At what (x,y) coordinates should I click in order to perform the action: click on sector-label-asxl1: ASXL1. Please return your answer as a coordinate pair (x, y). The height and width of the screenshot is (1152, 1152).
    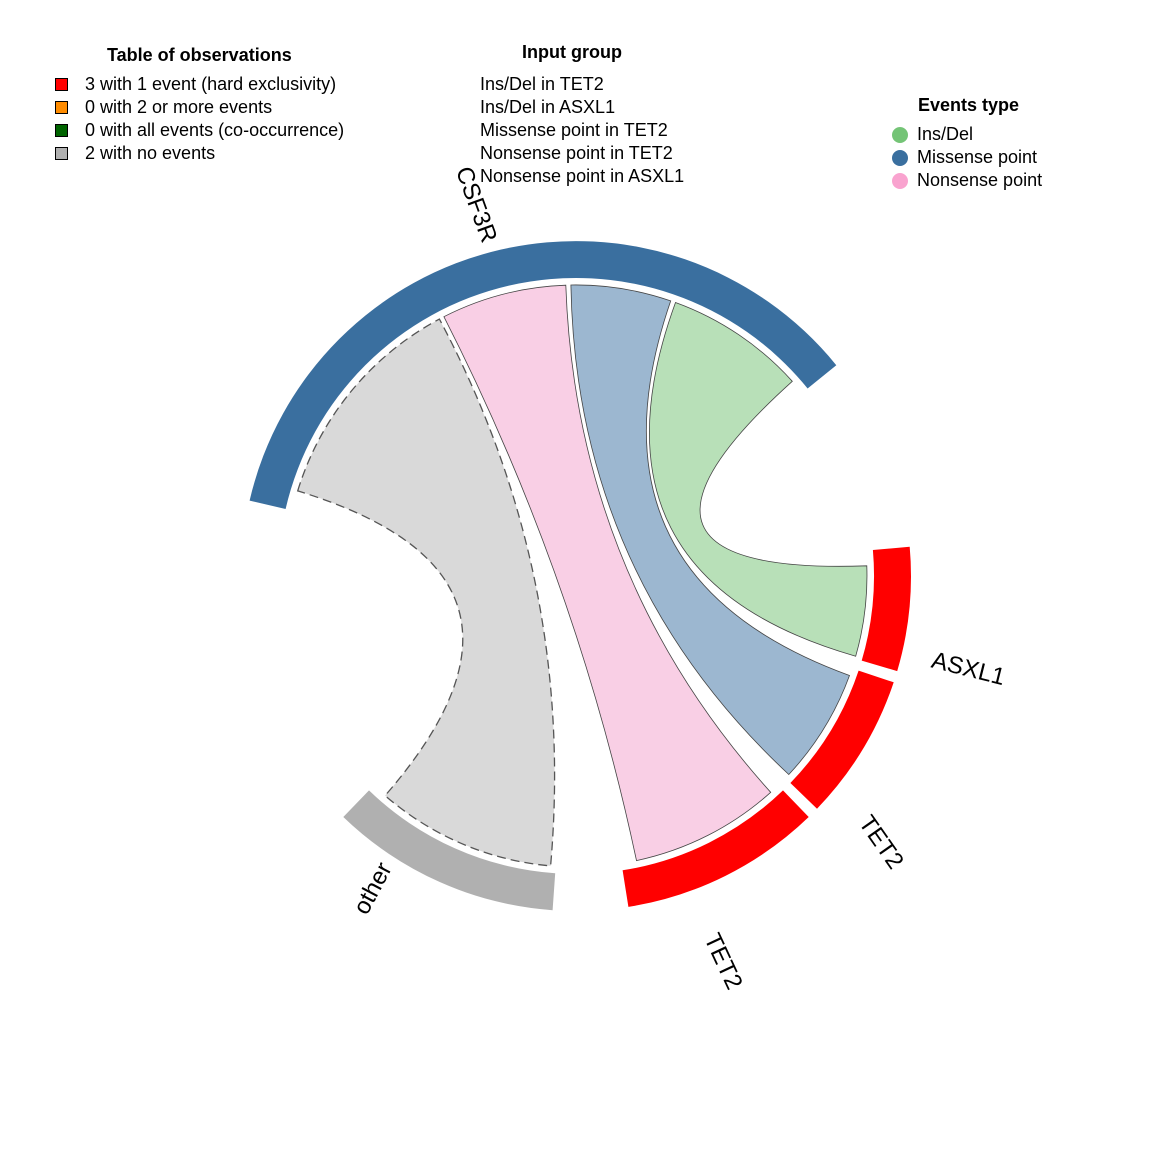
    Looking at the image, I should click on (968, 669).